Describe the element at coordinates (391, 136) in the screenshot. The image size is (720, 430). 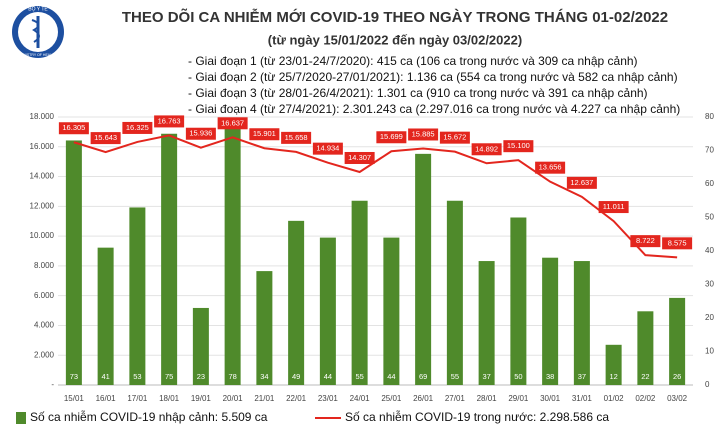
I see `value-label: 15.699` at that location.